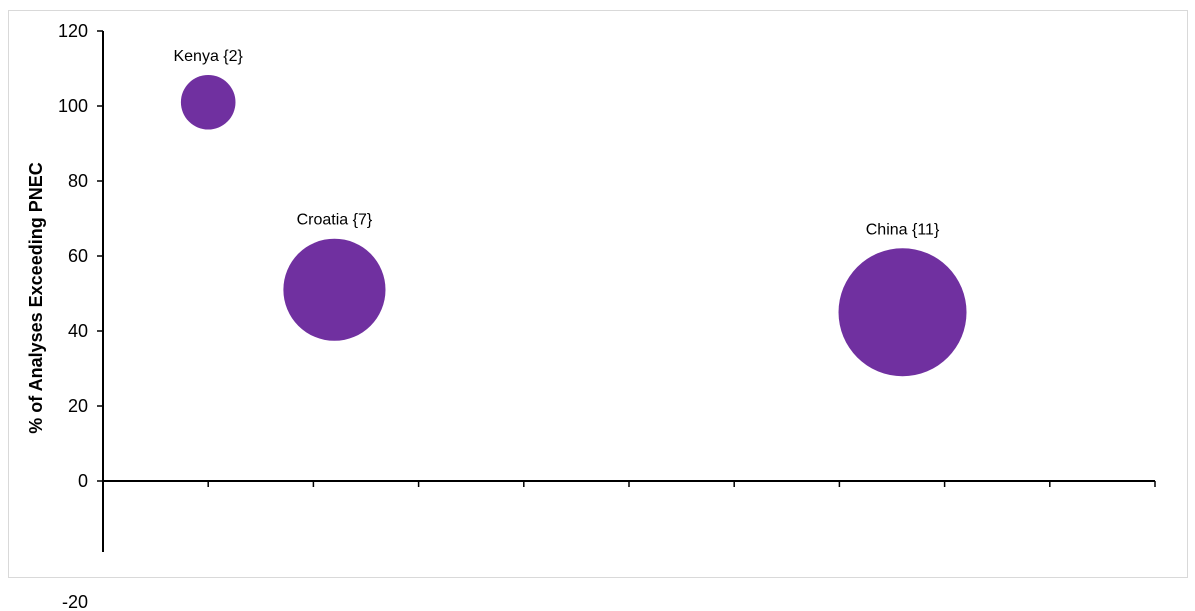 Image resolution: width=1195 pixels, height=611 pixels. I want to click on y-tick-label: 100, so click(73, 106).